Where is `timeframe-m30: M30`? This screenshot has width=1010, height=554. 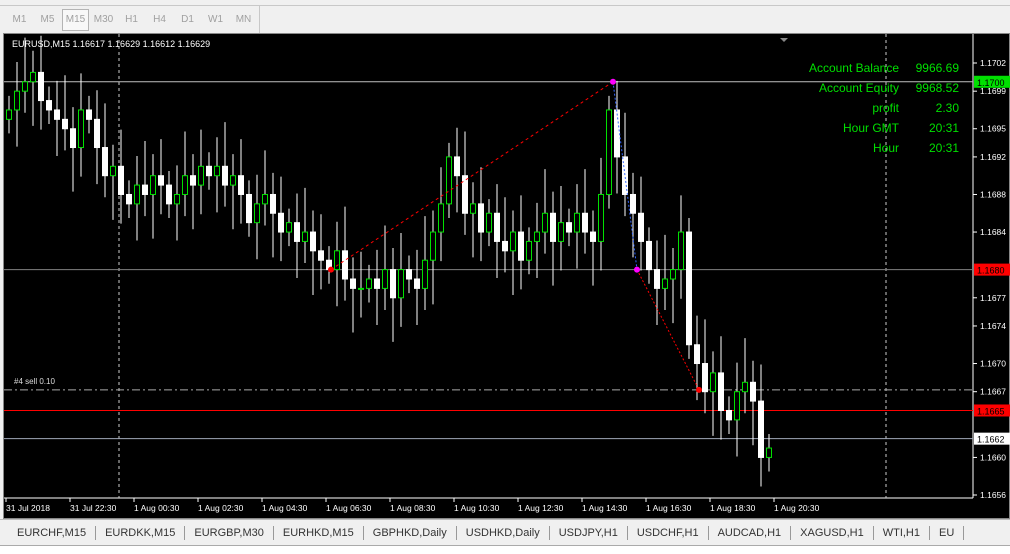
timeframe-m30: M30 is located at coordinates (103, 19).